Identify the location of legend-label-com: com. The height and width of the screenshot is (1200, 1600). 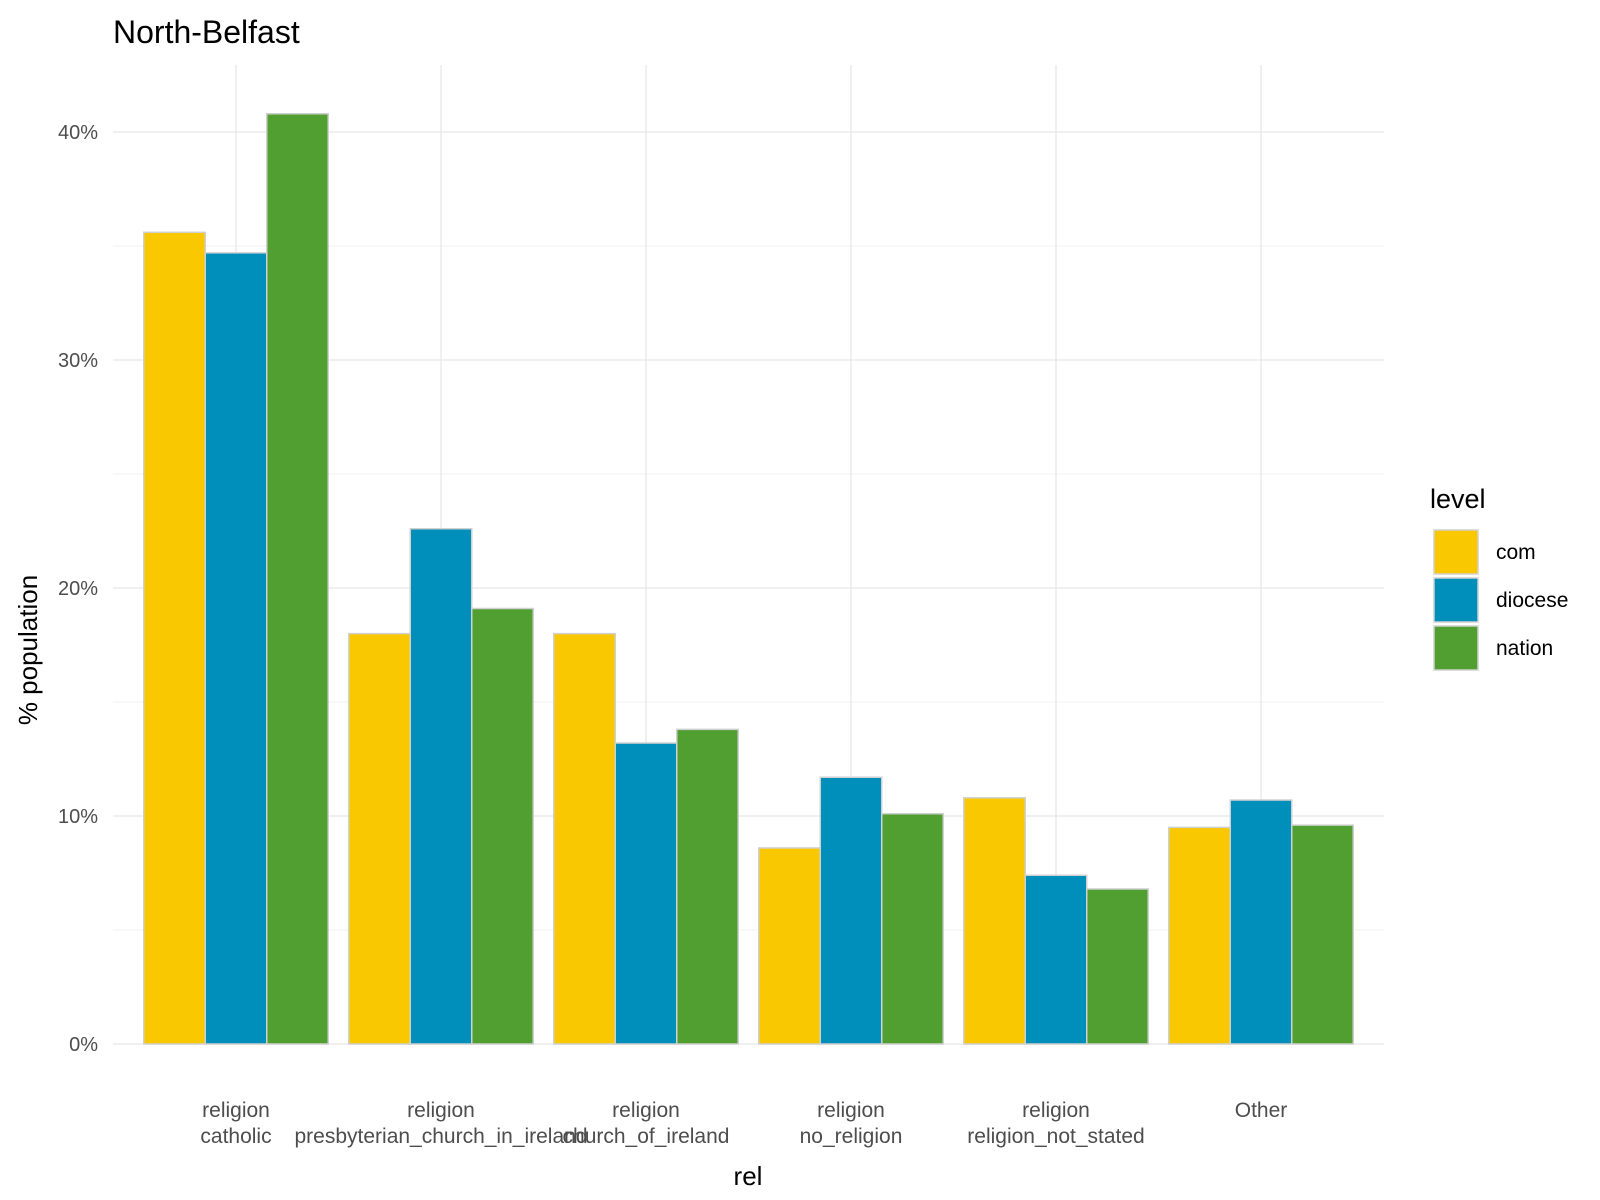
(1516, 552).